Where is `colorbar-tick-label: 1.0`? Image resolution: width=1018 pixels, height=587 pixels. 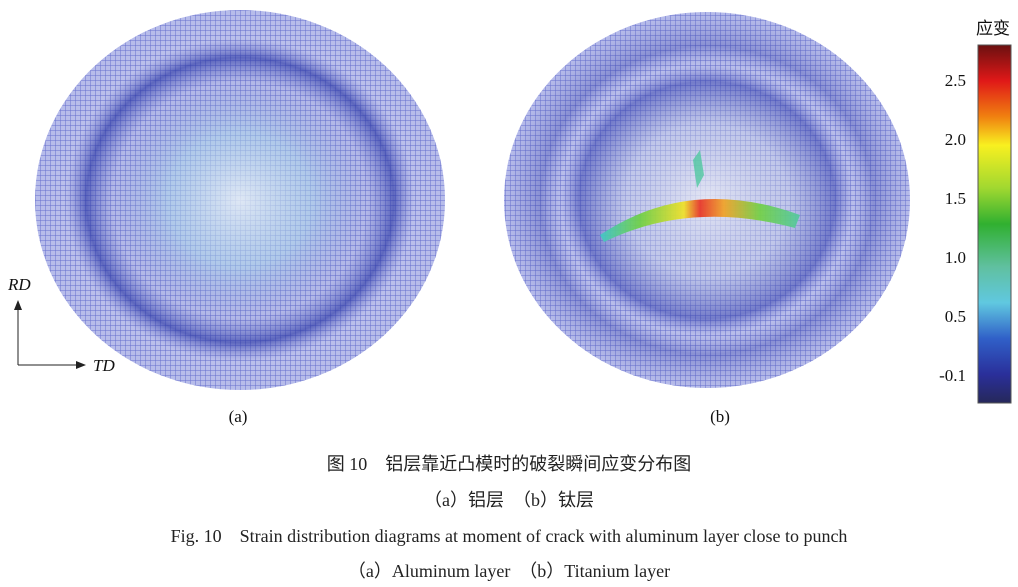
colorbar-tick-label: 1.0 is located at coordinates (955, 257).